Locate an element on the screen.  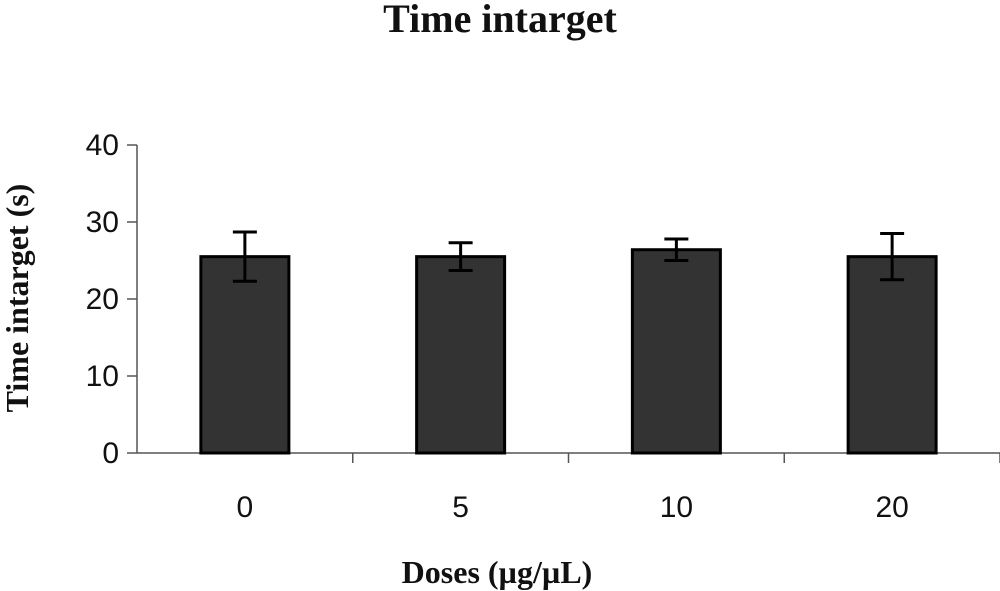
x-tick-label: 10 is located at coordinates (676, 507).